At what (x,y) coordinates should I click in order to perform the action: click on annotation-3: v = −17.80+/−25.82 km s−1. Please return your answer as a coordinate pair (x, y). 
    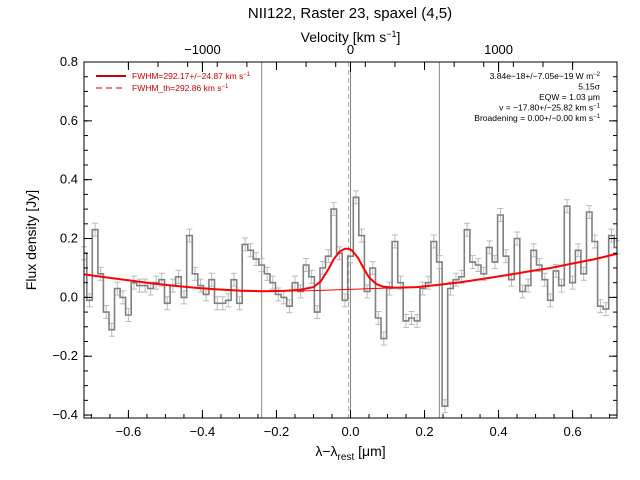
    Looking at the image, I should click on (550, 108).